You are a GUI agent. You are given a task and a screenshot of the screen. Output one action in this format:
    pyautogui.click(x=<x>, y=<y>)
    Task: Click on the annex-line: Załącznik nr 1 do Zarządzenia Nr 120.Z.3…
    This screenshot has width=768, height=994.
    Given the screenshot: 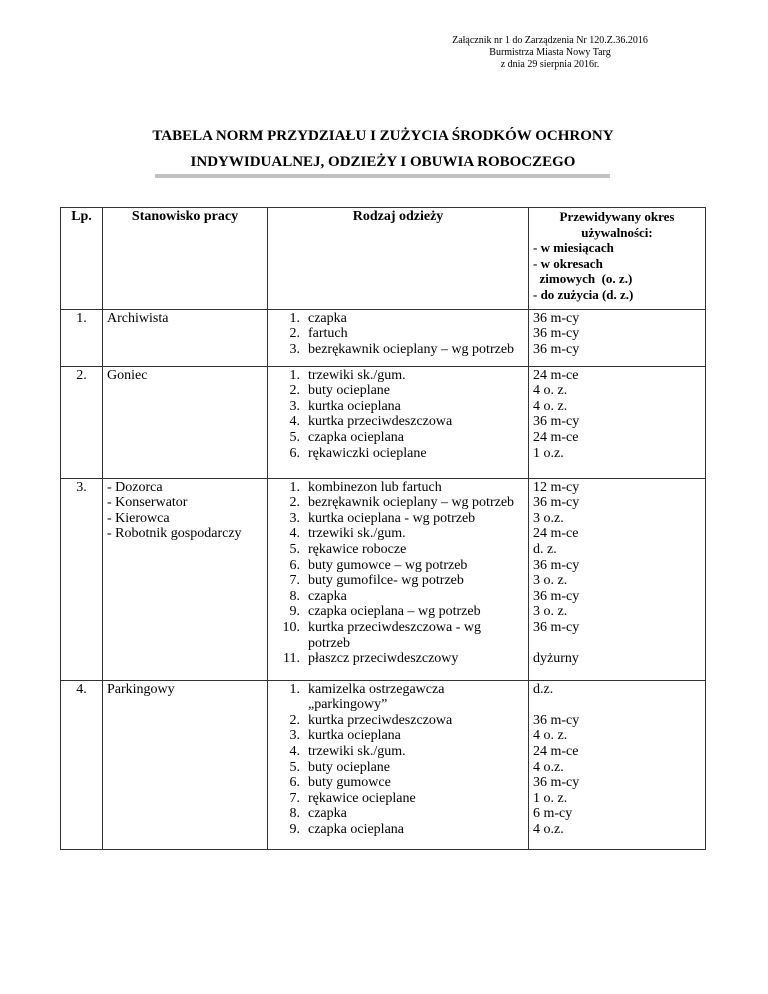 What is the action you would take?
    pyautogui.click(x=550, y=40)
    